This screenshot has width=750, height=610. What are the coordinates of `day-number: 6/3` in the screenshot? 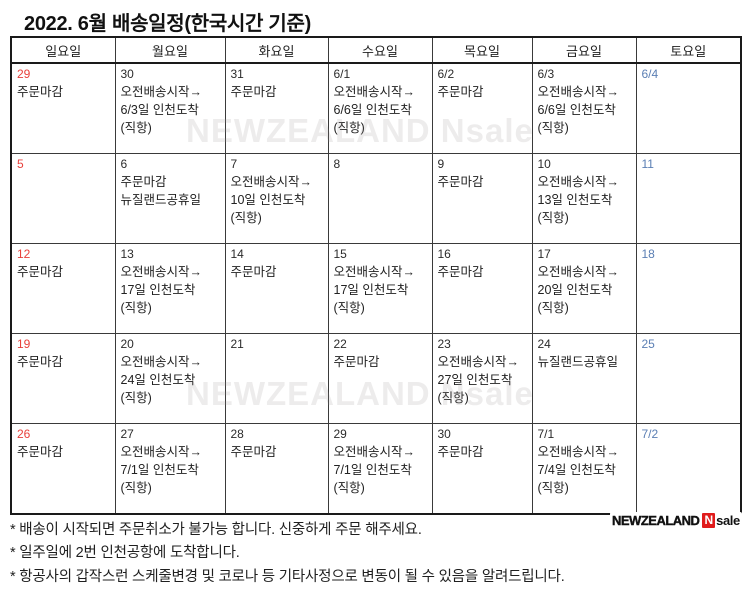 It's located at (546, 74).